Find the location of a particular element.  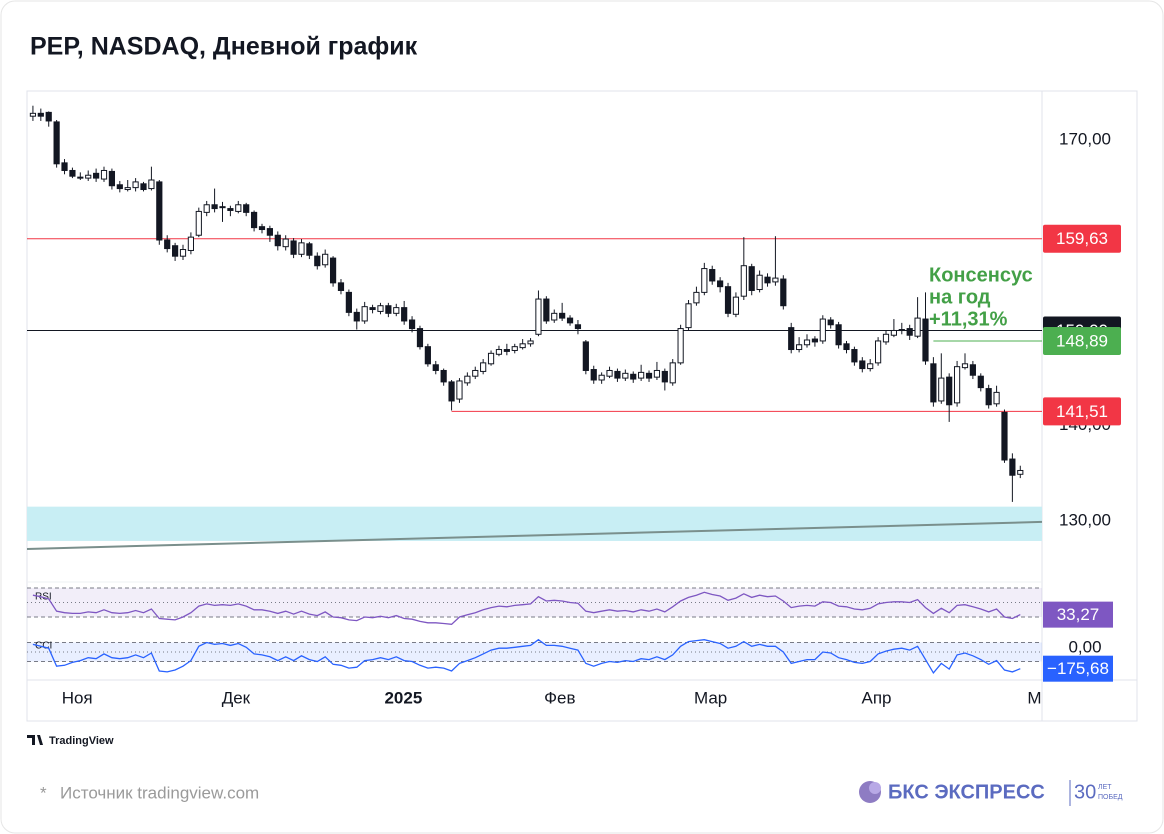

y-tick-label: 130,00 is located at coordinates (1085, 519).